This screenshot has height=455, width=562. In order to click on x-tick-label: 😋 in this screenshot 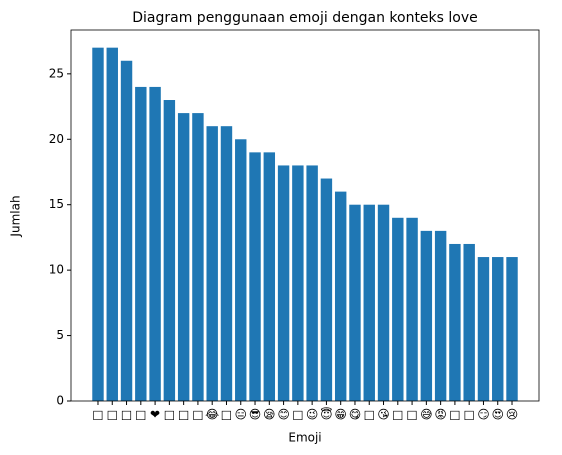, I will do `click(355, 415)`.